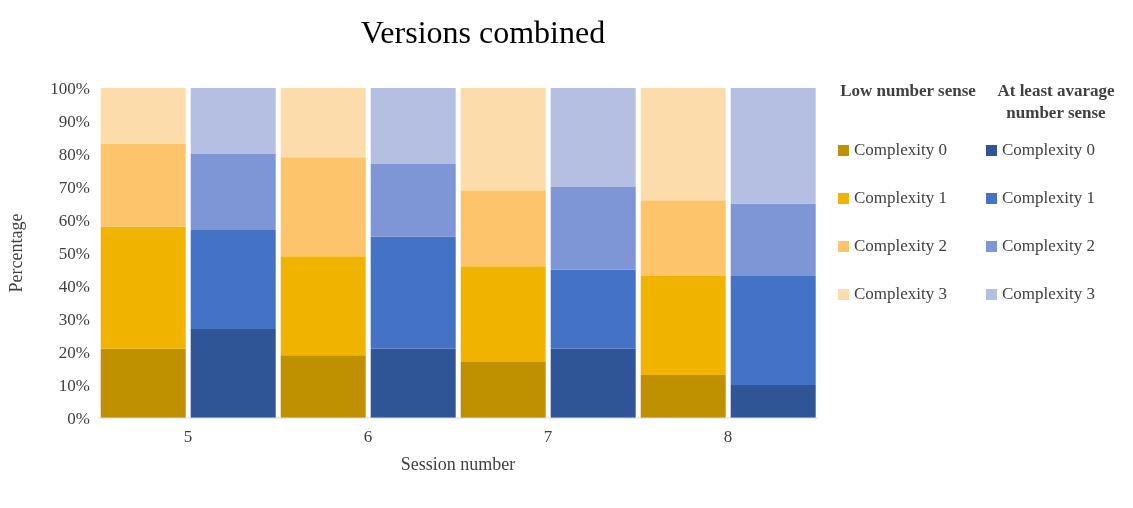 The image size is (1133, 508). I want to click on y-tick-label: 80%, so click(74, 155).